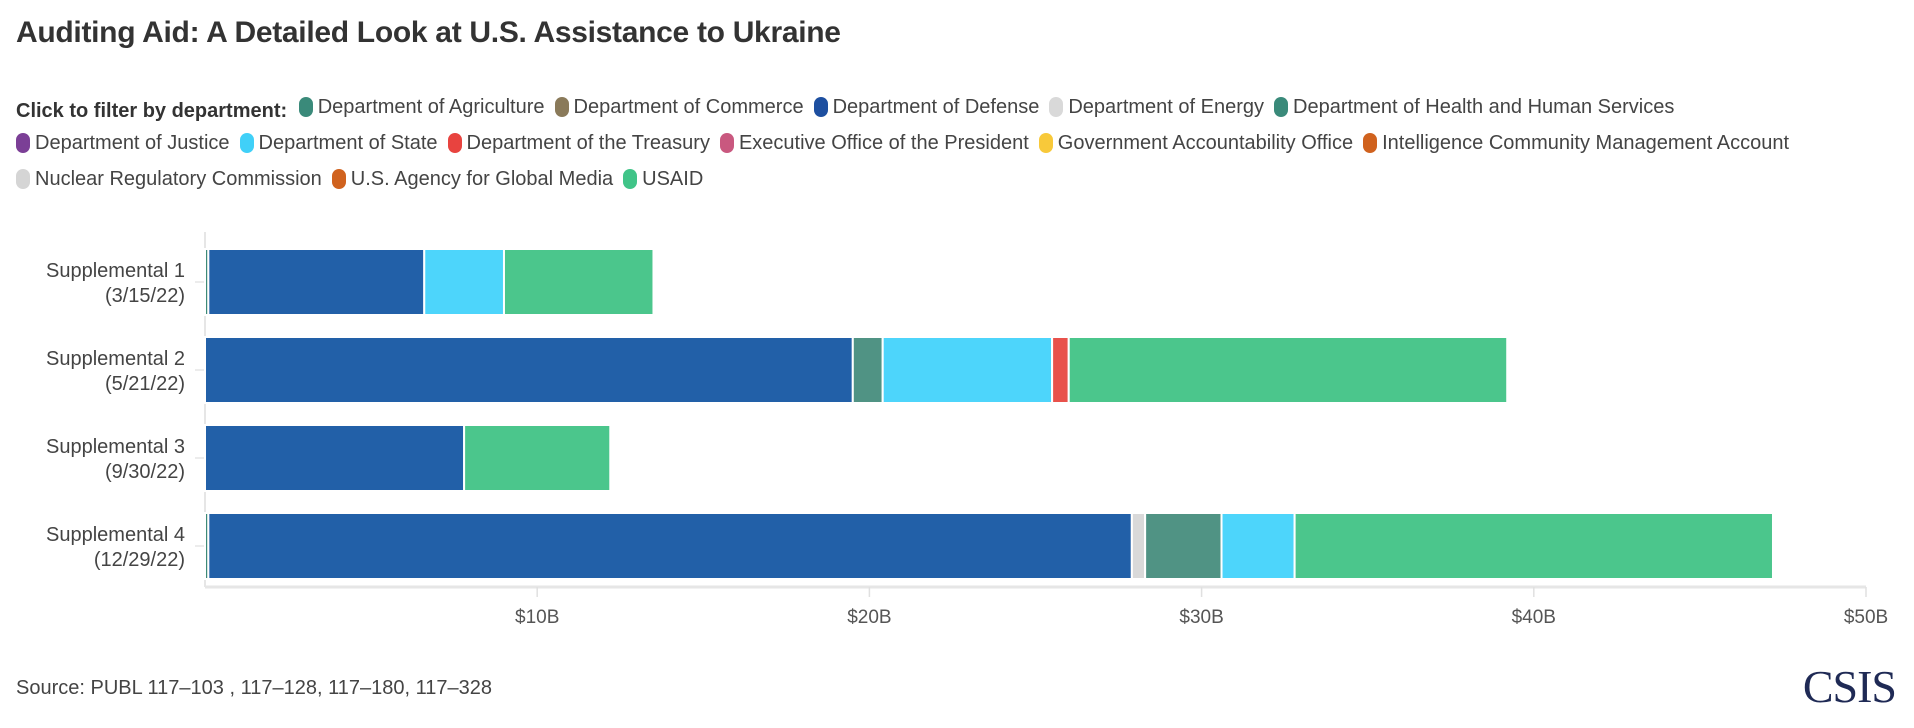 Image resolution: width=1914 pixels, height=728 pixels. I want to click on legend-label: Nuclear Regulatory Commission, so click(178, 179).